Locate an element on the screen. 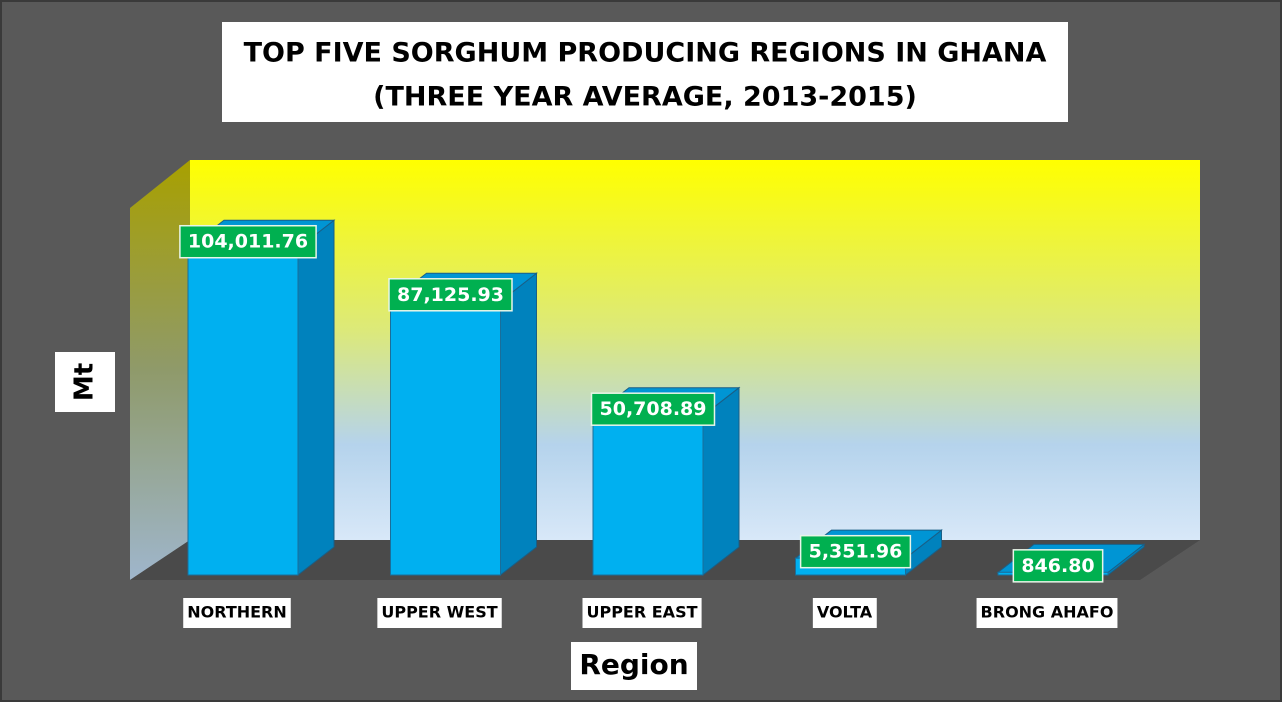 The width and height of the screenshot is (1282, 702). x-label-box is located at coordinates (634, 666).